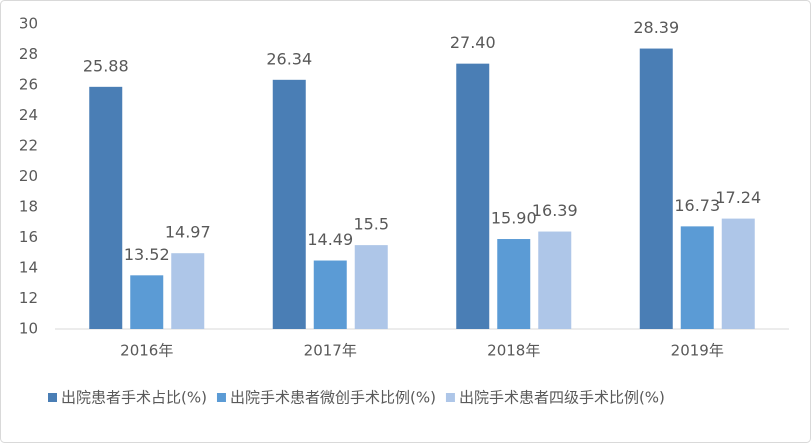  What do you see at coordinates (28, 146) in the screenshot?
I see `y-tick-label: 22` at bounding box center [28, 146].